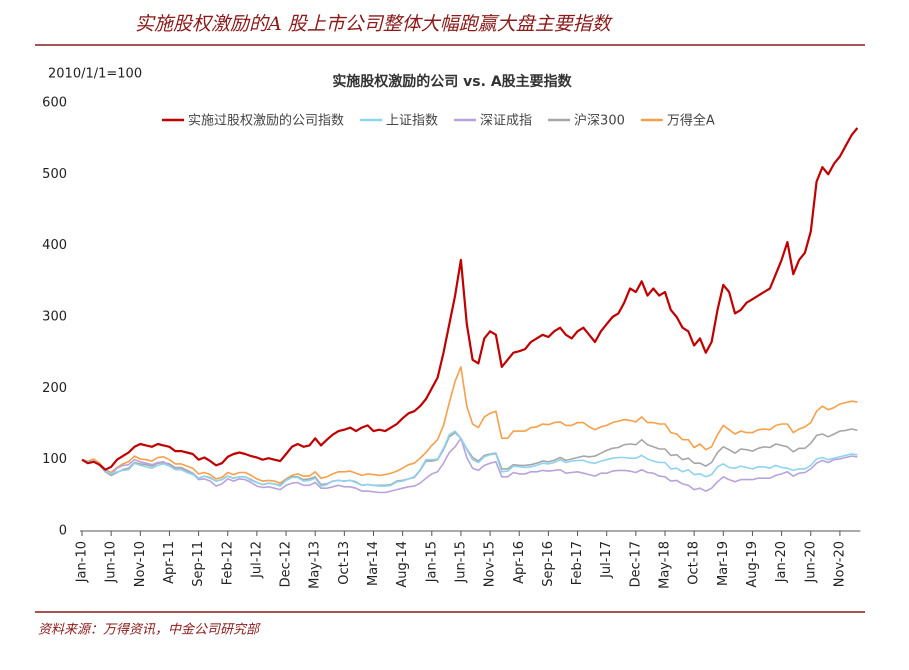 The height and width of the screenshot is (670, 909). Describe the element at coordinates (412, 121) in the screenshot. I see `legend-label: 上证指数` at that location.